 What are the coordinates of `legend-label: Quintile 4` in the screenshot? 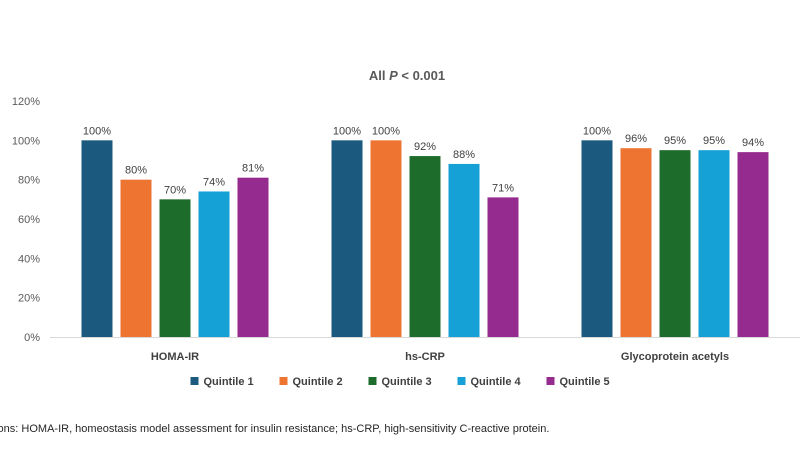 It's located at (496, 382).